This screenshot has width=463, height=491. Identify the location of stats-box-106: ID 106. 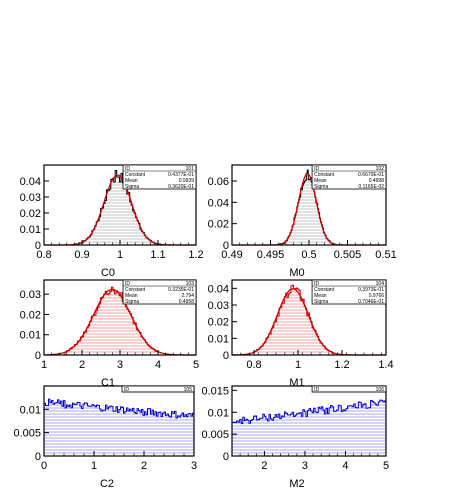
(349, 389).